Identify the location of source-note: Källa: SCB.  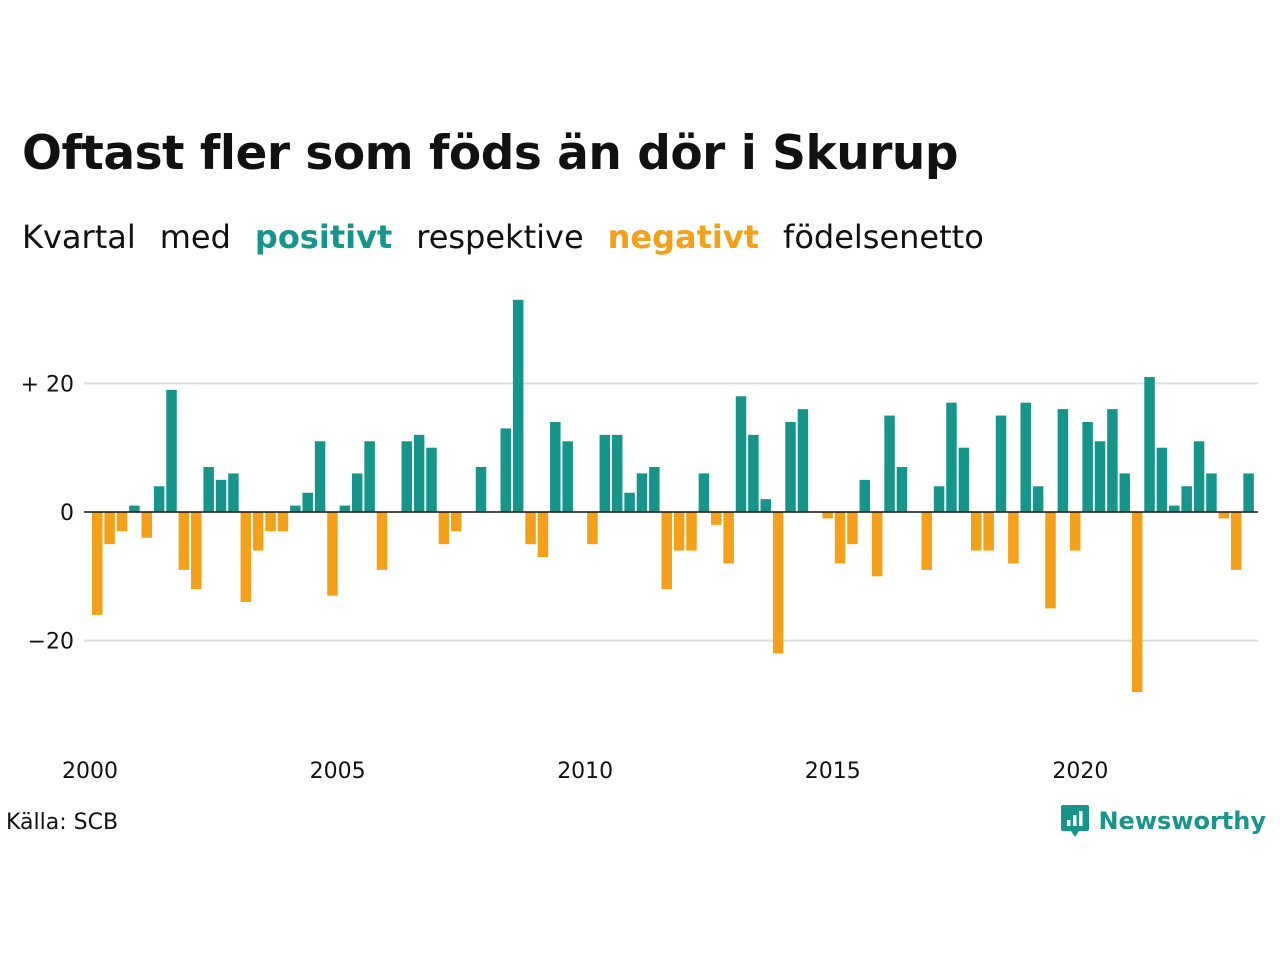
(62, 822).